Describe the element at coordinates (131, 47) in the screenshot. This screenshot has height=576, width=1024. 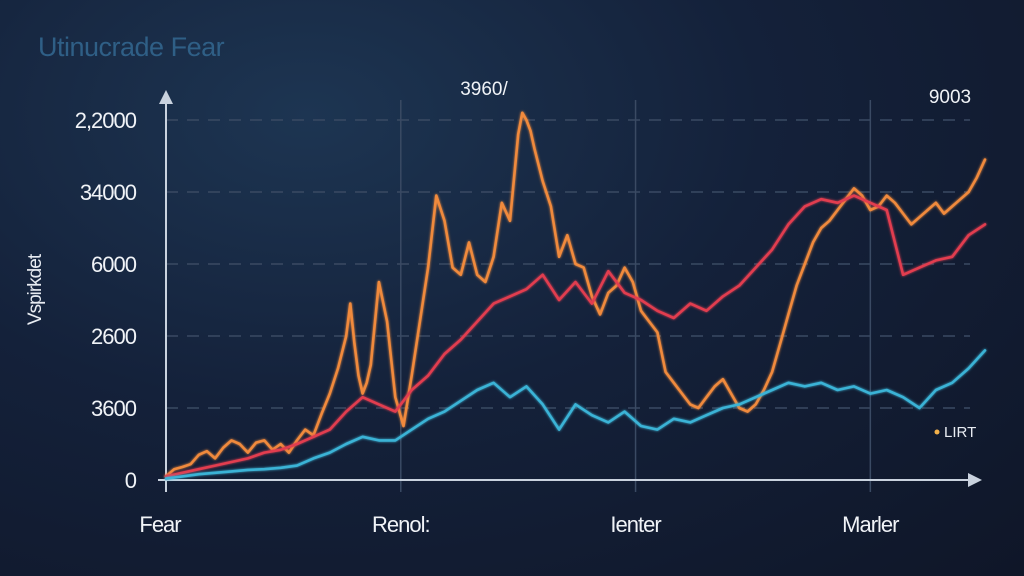
I see `chart-title: Utinucrade Fear` at that location.